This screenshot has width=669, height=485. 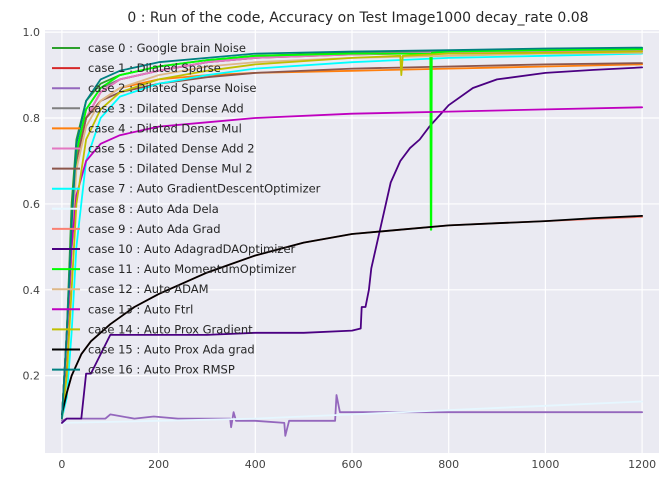 What do you see at coordinates (172, 88) in the screenshot?
I see `legend-entry: case 2 : Dilated Sparse Noise` at bounding box center [172, 88].